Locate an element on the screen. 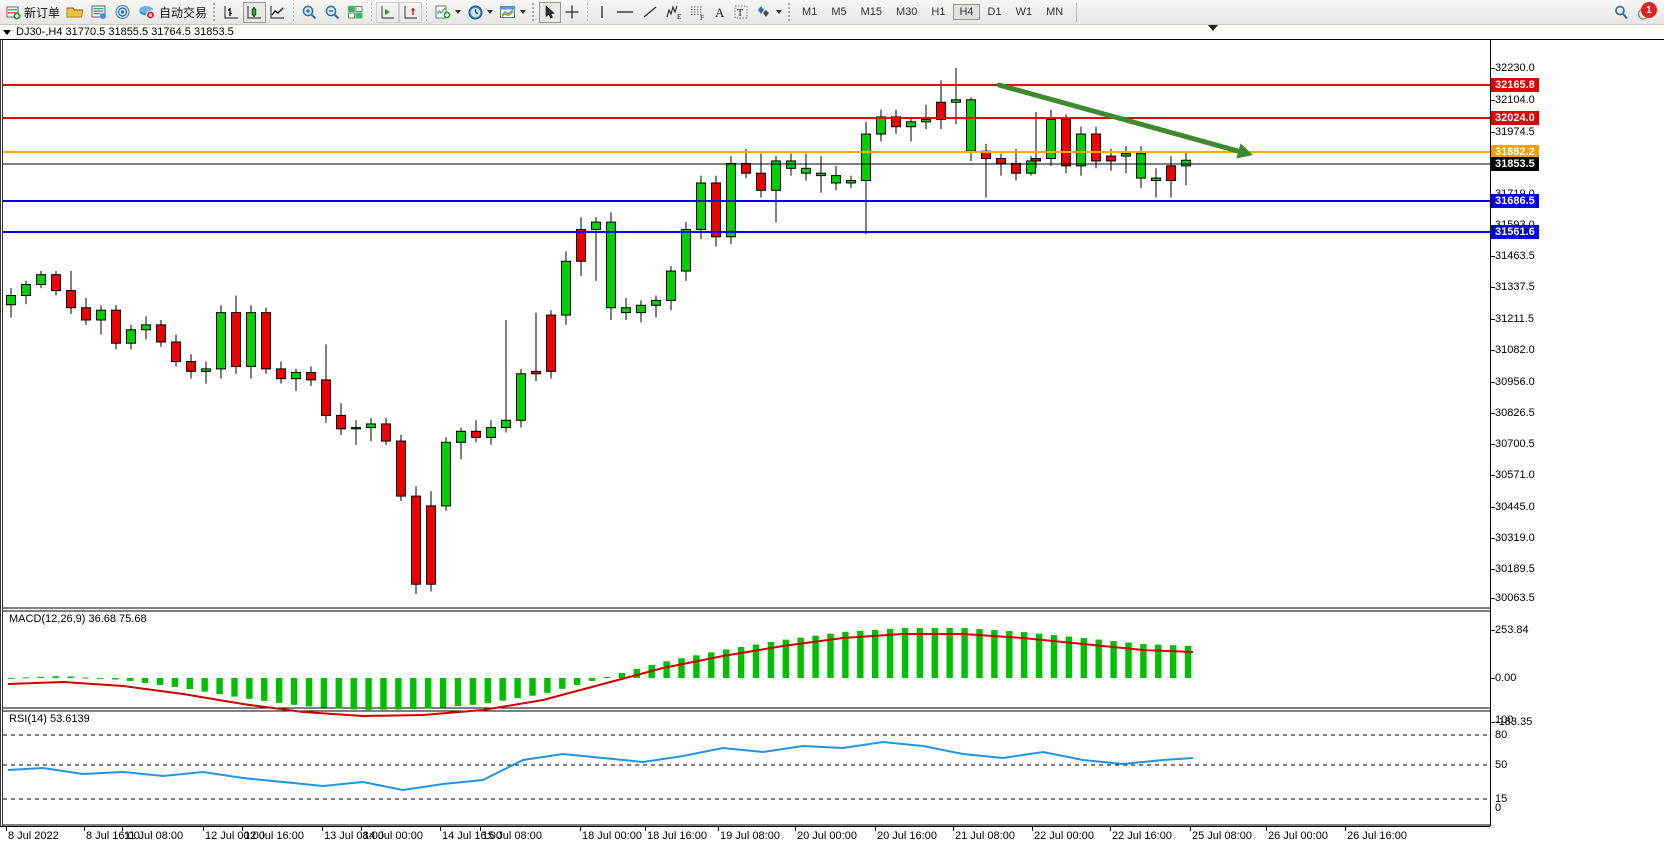 The height and width of the screenshot is (841, 1664). price-tick-label: 30571.0 is located at coordinates (1515, 475).